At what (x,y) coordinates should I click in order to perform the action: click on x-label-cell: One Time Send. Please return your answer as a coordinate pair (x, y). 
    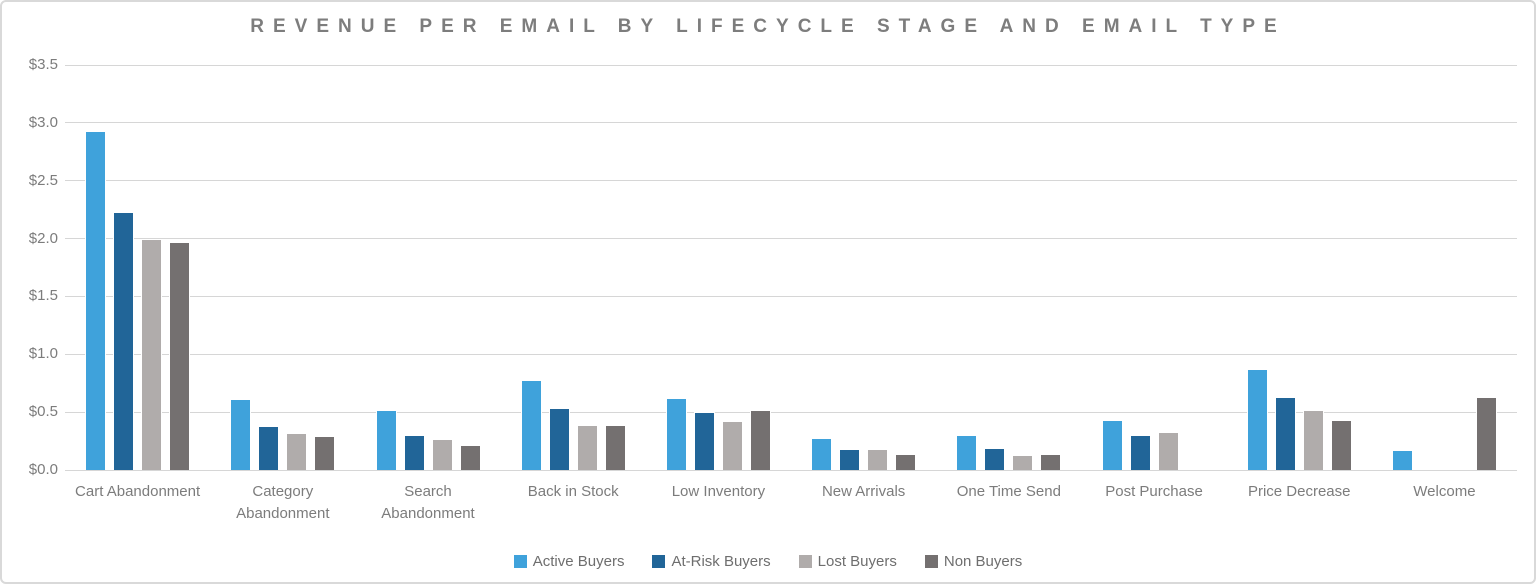
    Looking at the image, I should click on (1008, 503).